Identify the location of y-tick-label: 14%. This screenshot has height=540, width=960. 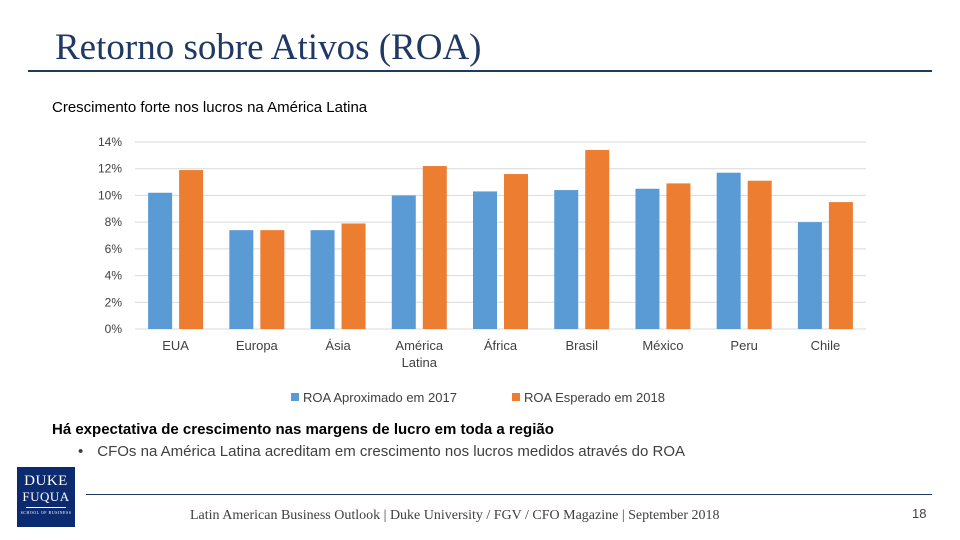
(110, 142).